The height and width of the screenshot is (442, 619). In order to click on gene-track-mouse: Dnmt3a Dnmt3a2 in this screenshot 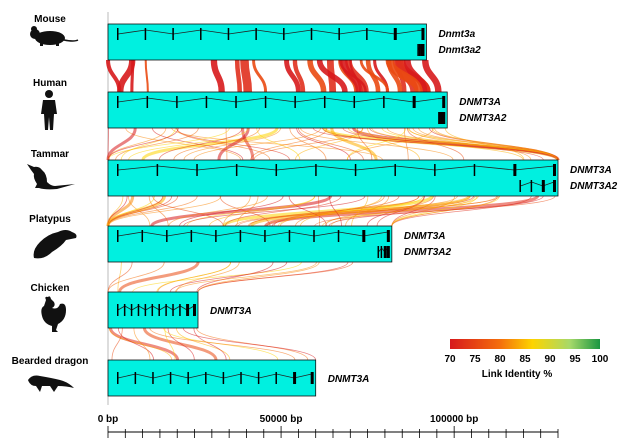, I will do `click(294, 42)`.